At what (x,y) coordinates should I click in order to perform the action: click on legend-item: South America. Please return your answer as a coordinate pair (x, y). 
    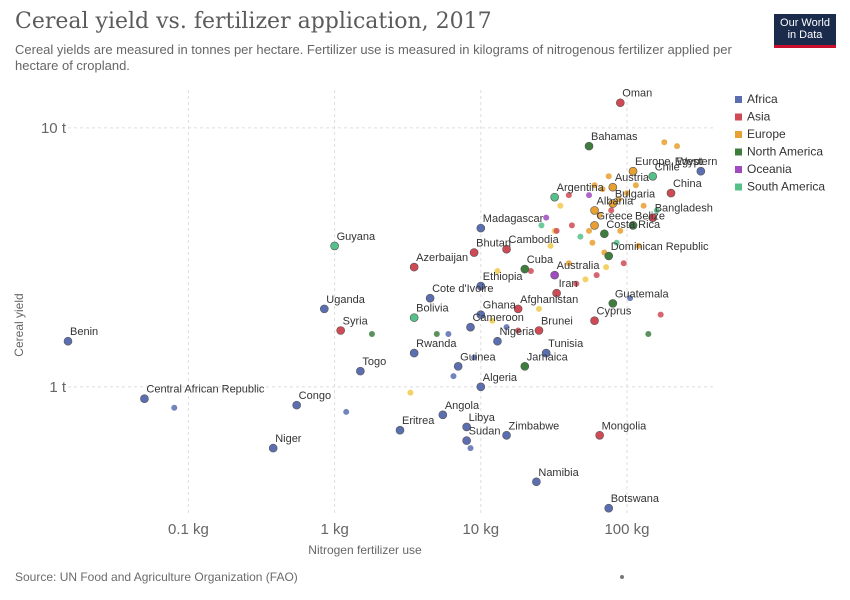
    Looking at the image, I should click on (780, 187).